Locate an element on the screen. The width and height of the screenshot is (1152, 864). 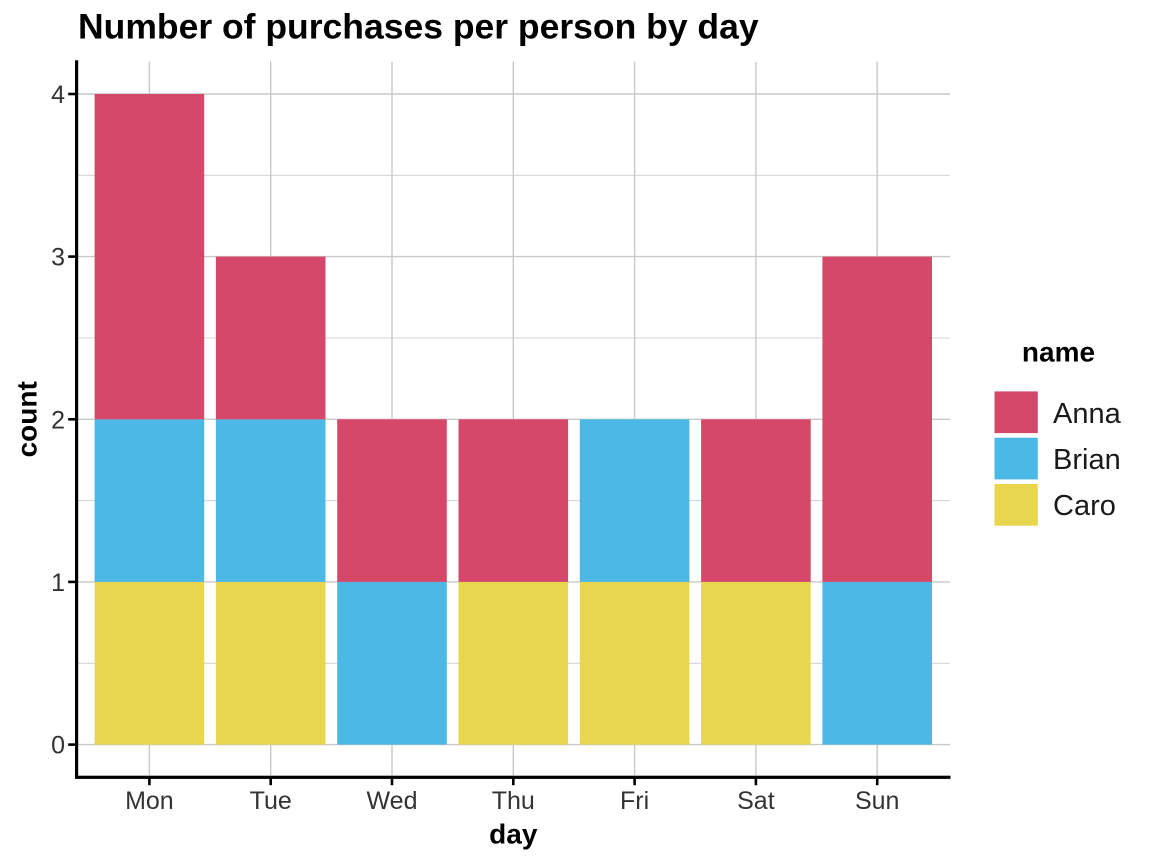
svg-text: count is located at coordinates (27, 419).